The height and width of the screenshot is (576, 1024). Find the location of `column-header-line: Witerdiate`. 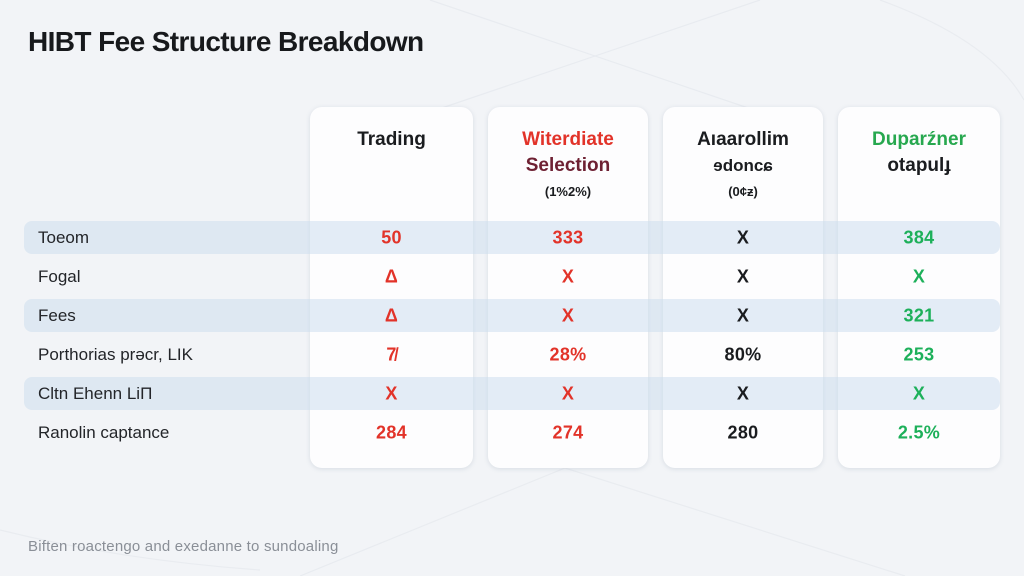

column-header-line: Witerdiate is located at coordinates (568, 139).